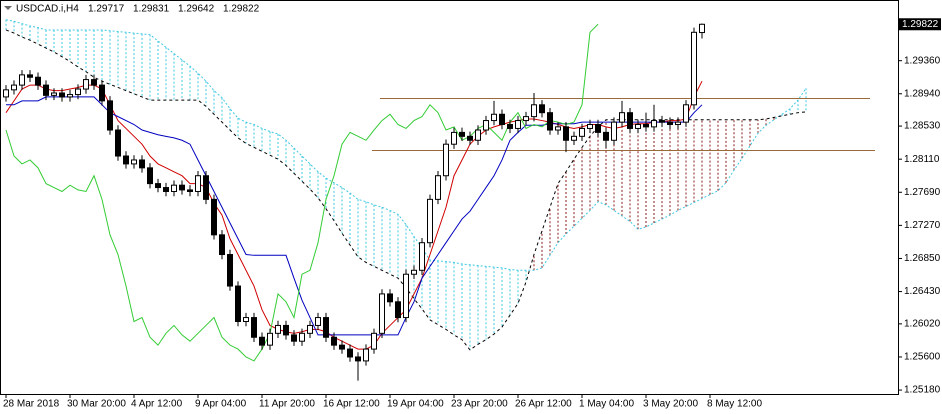 The height and width of the screenshot is (414, 942). I want to click on y-tick-label: 1.28110, so click(922, 159).